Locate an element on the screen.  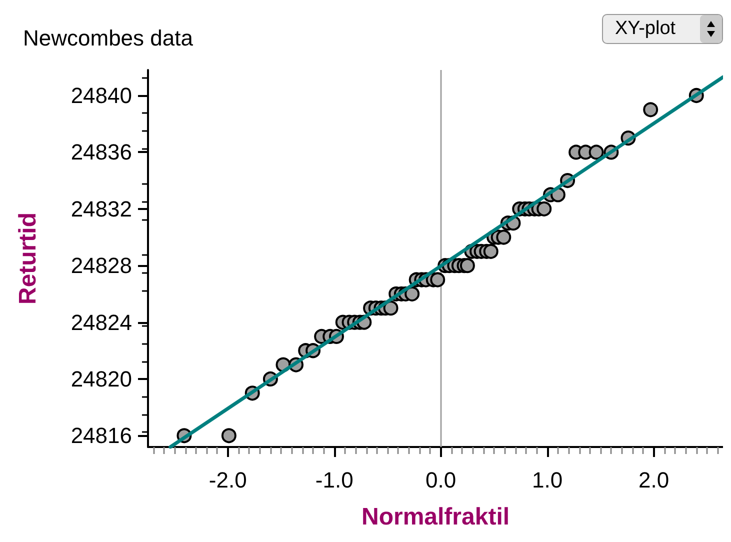
y-tick-label: 24820 is located at coordinates (101, 379).